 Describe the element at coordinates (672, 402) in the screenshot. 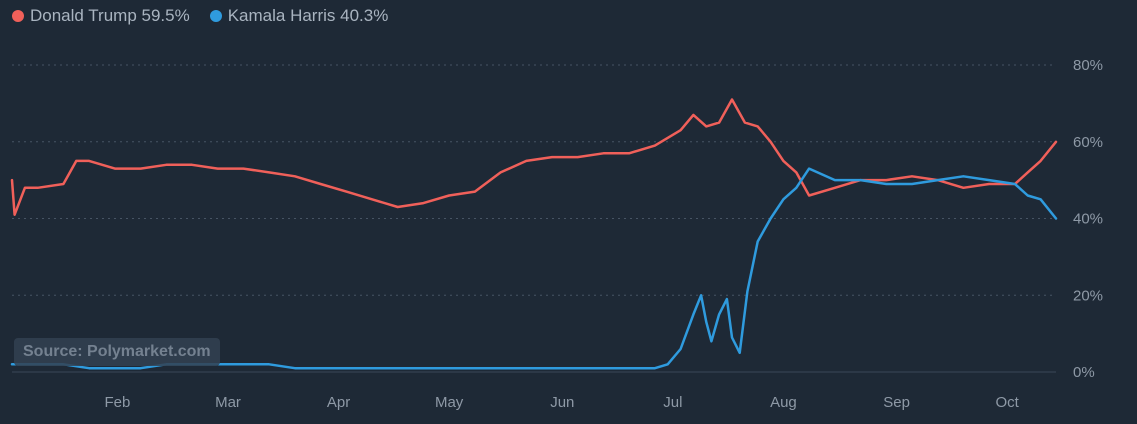

I see `x-tick-label: Jul` at that location.